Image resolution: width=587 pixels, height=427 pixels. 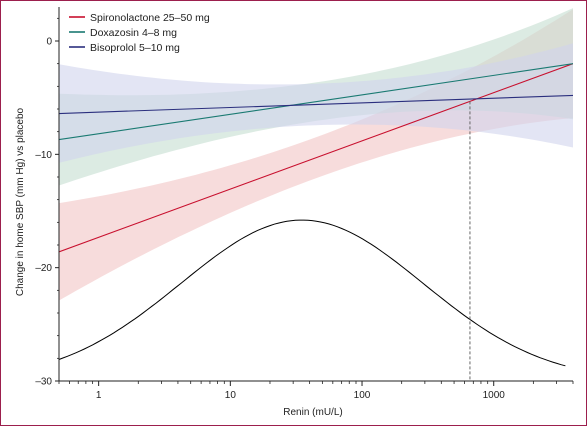 What do you see at coordinates (494, 395) in the screenshot?
I see `x-tick-label: 1000` at bounding box center [494, 395].